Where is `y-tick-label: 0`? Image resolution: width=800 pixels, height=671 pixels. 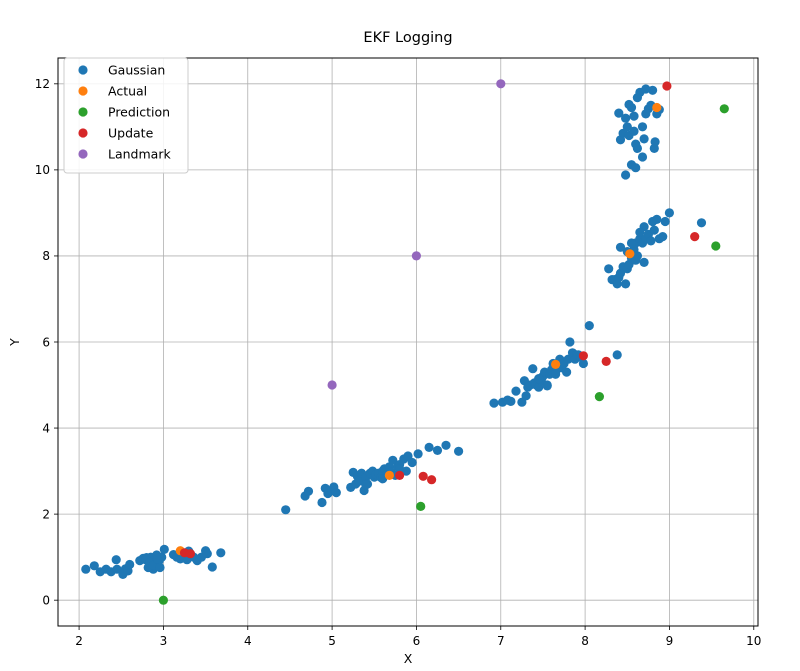
y-tick-label: 0 is located at coordinates (46, 600).